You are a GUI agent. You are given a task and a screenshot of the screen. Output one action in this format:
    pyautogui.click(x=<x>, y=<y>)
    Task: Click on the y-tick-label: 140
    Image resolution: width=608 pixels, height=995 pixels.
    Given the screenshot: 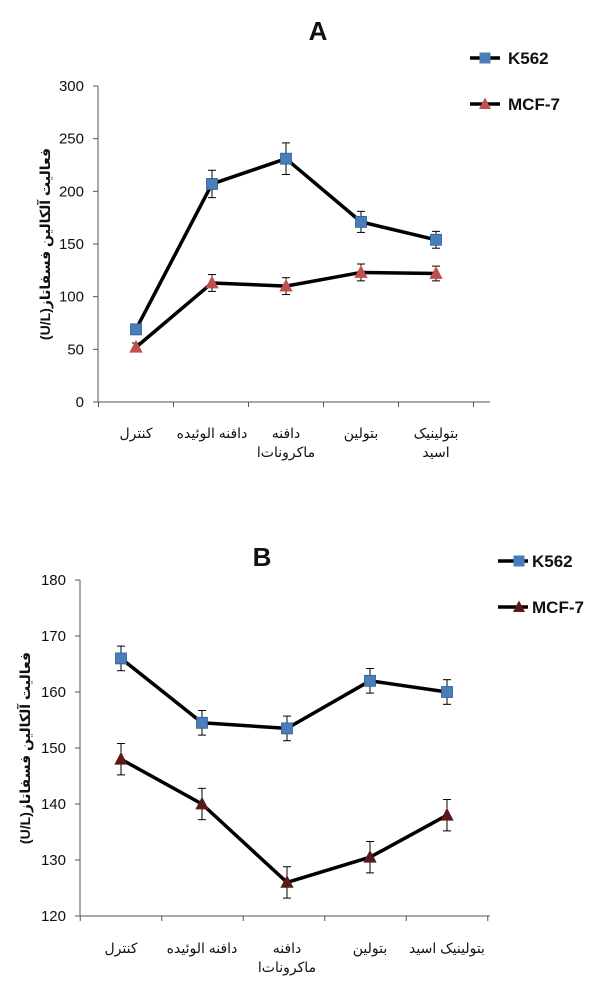 What is the action you would take?
    pyautogui.click(x=53, y=804)
    